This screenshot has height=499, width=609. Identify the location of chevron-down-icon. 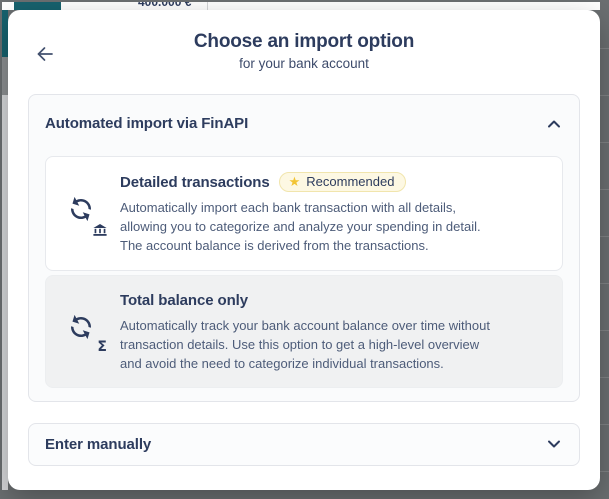
(554, 444).